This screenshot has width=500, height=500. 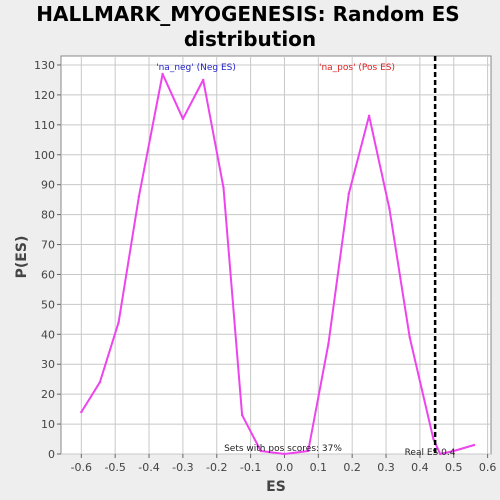 What do you see at coordinates (216, 467) in the screenshot?
I see `x-tick-label: -0.2` at bounding box center [216, 467].